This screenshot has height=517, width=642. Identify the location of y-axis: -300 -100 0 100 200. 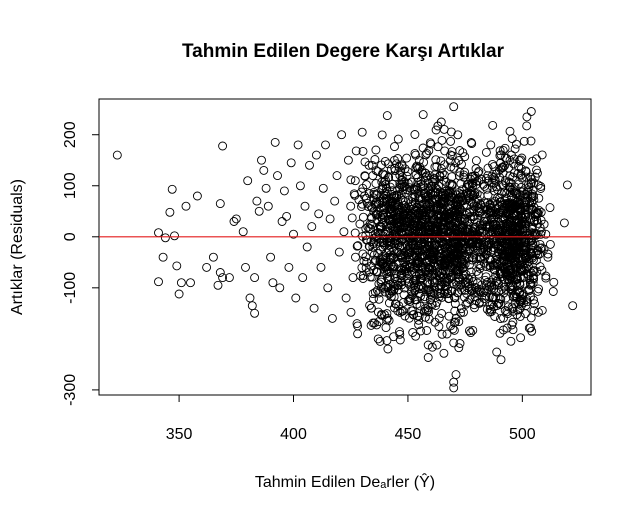
(80, 263).